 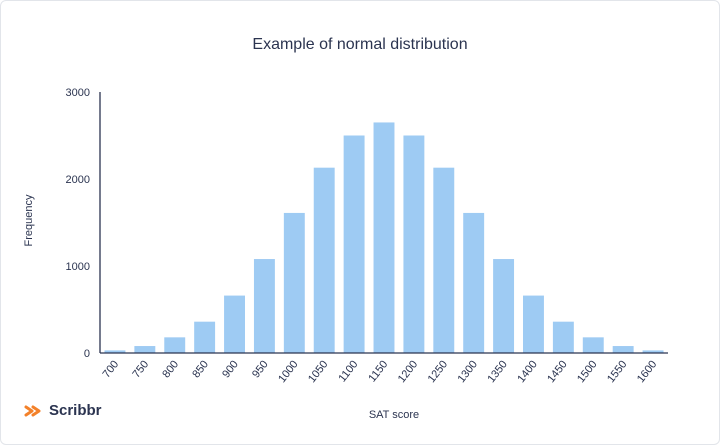 What do you see at coordinates (32, 410) in the screenshot?
I see `scribbr-logo-icon` at bounding box center [32, 410].